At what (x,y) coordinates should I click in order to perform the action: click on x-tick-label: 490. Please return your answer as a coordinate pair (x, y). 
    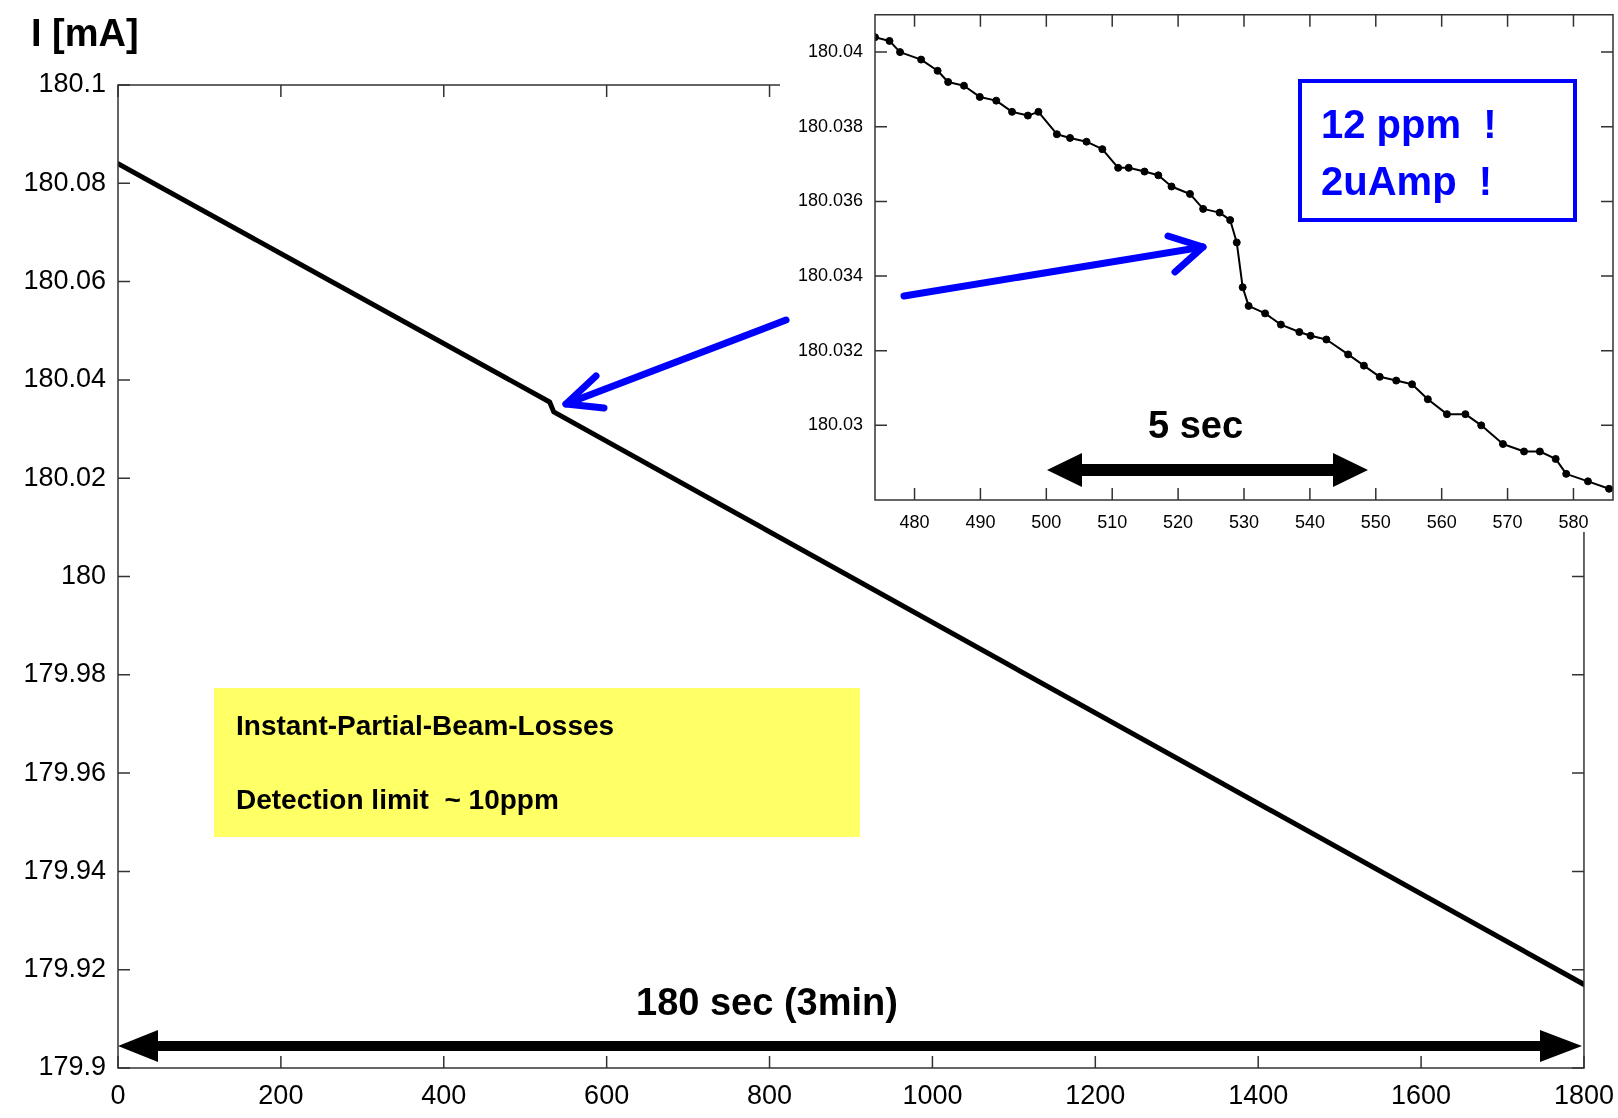
    Looking at the image, I should click on (980, 521).